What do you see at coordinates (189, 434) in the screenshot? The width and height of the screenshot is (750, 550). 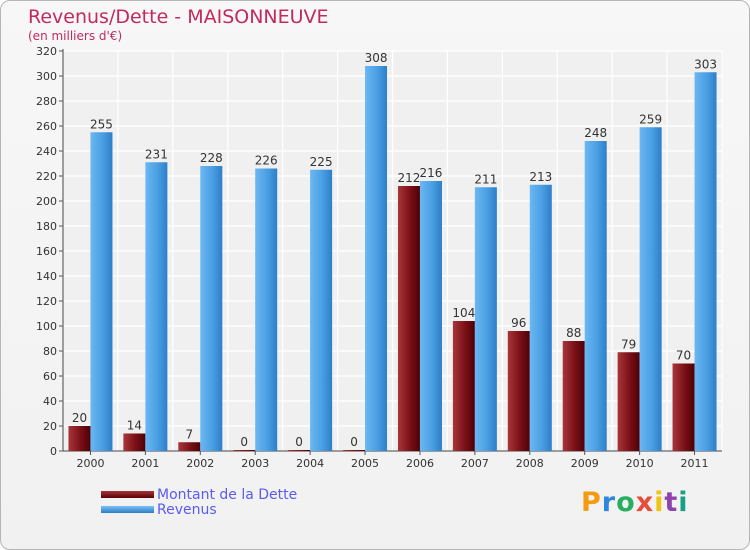 I see `data-label-dette: 7` at bounding box center [189, 434].